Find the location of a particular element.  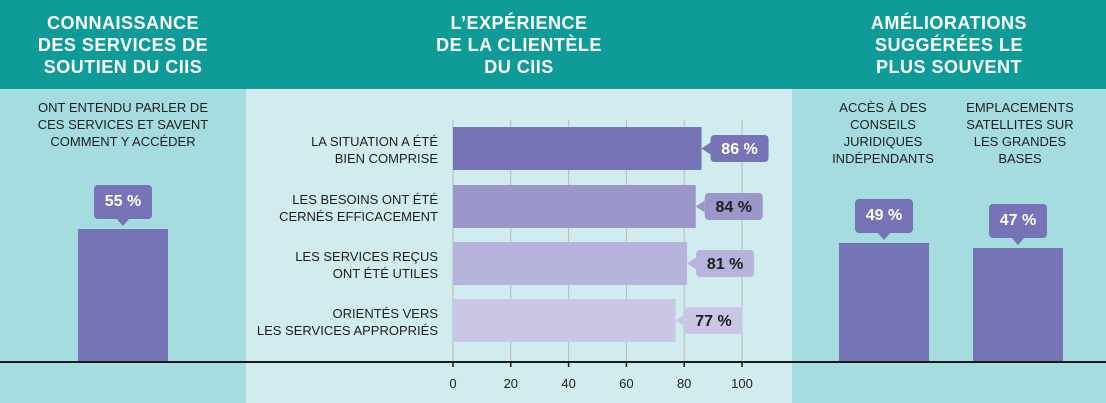

x-tick-label: 80 is located at coordinates (684, 383).